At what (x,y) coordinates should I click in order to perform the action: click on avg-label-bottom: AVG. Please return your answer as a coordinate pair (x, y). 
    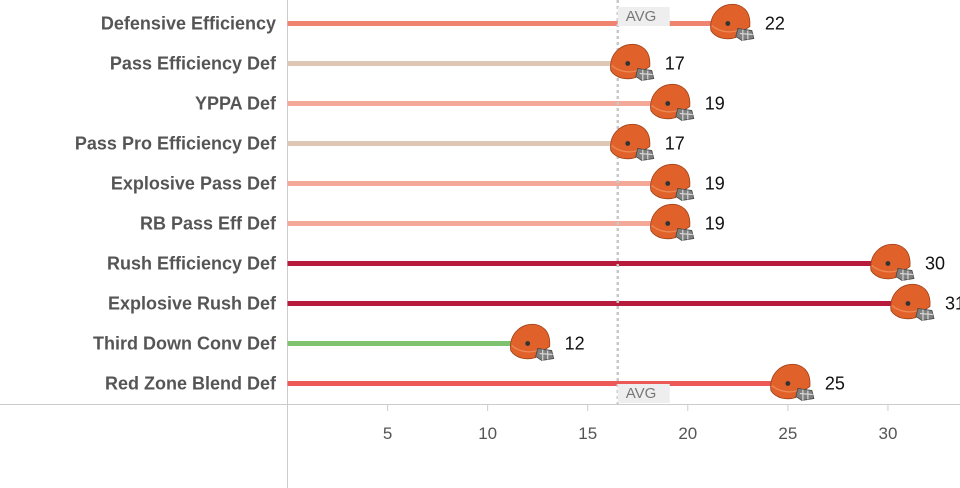
    Looking at the image, I should click on (641, 393).